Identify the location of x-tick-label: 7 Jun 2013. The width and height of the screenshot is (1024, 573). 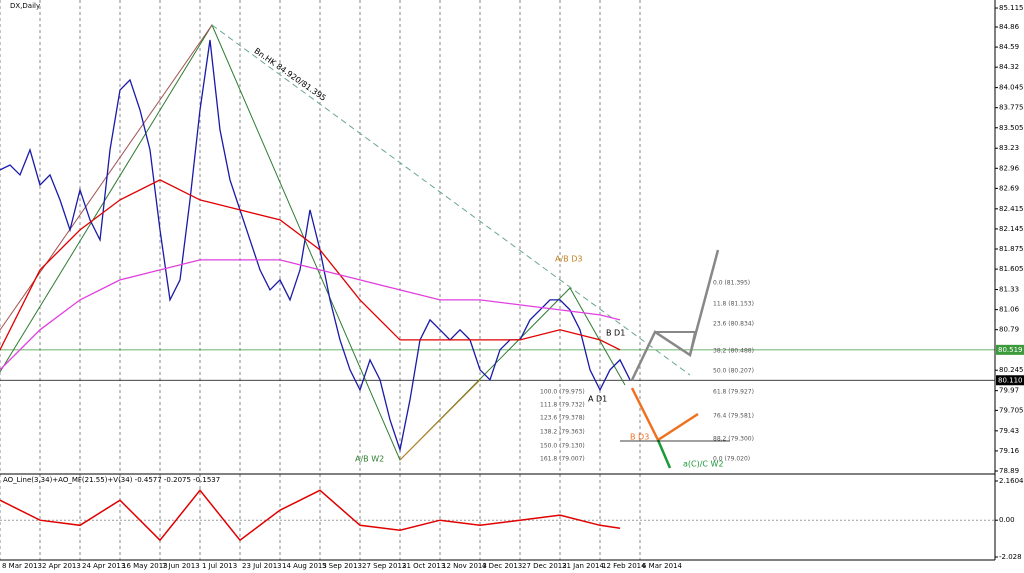
(181, 566).